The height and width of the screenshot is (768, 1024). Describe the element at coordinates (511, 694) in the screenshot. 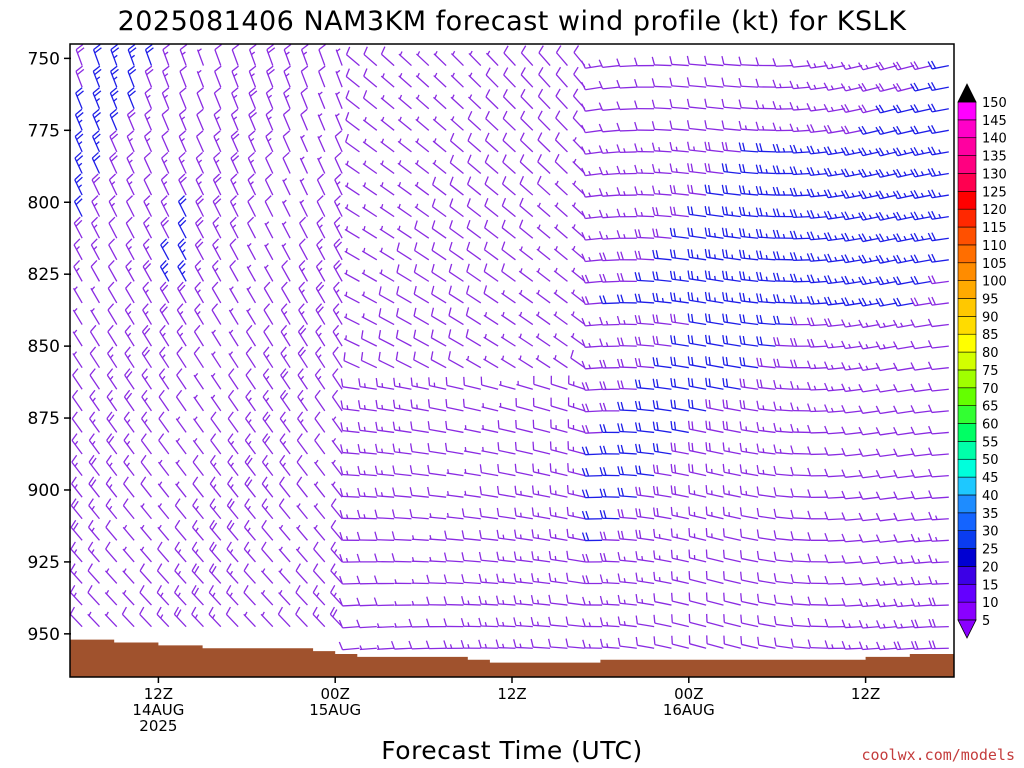

I see `x-tick-label: 12Z` at that location.